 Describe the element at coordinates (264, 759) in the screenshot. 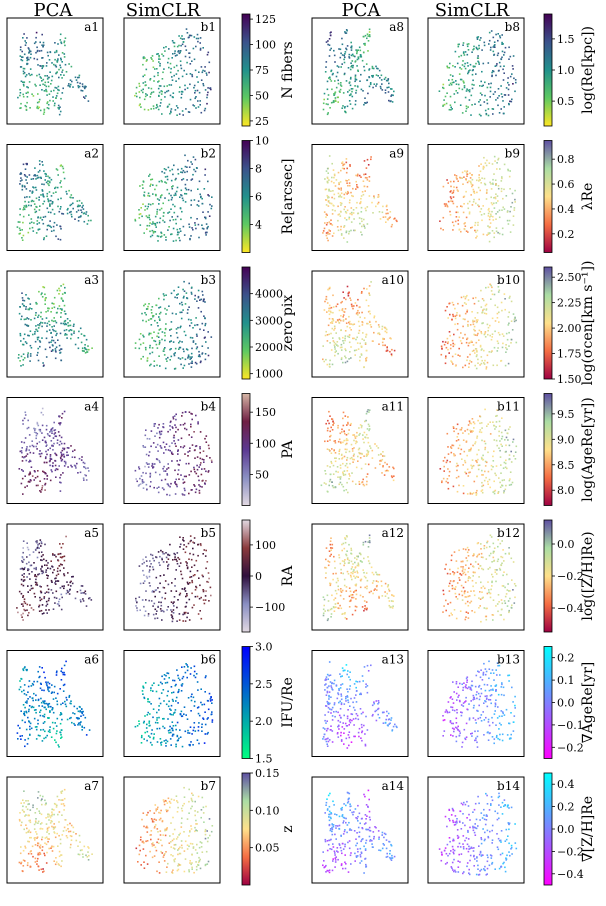

I see `colorbar-tick-label: 1.5` at that location.